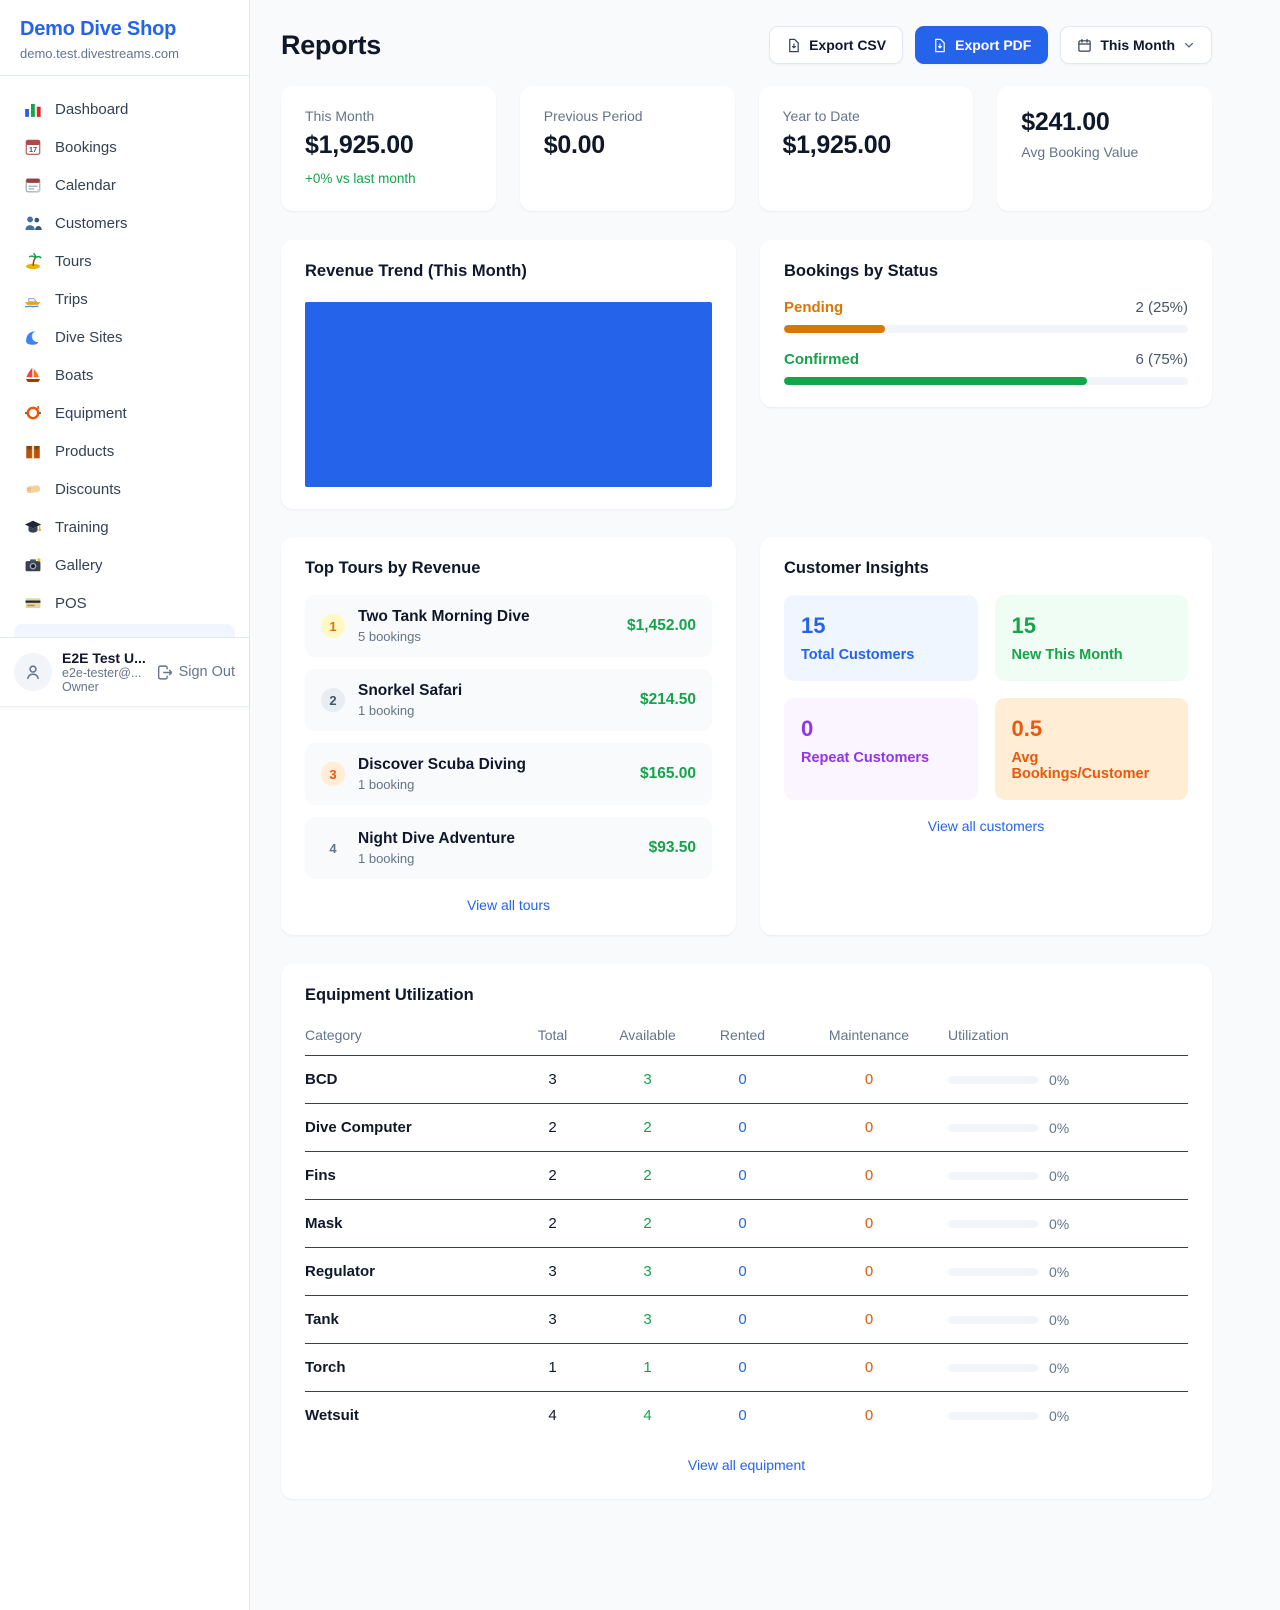 The image size is (1280, 1610). What do you see at coordinates (71, 299) in the screenshot?
I see `sidebar-item-label: Trips` at bounding box center [71, 299].